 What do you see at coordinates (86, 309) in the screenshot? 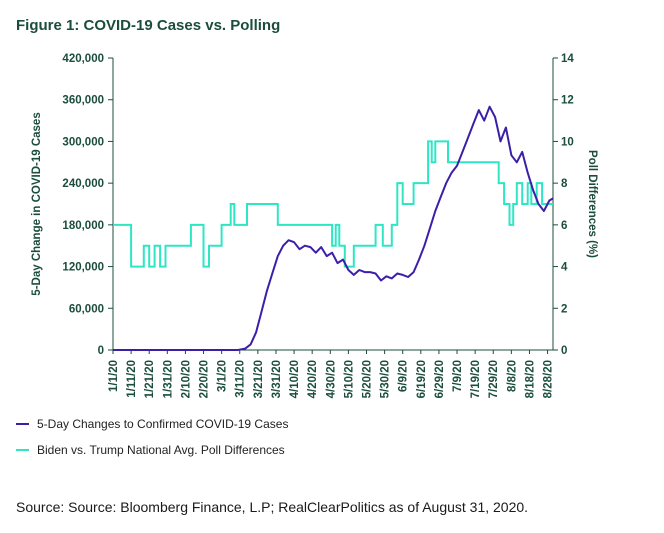
I see `left-y-tick-label: 60,000` at bounding box center [86, 309].